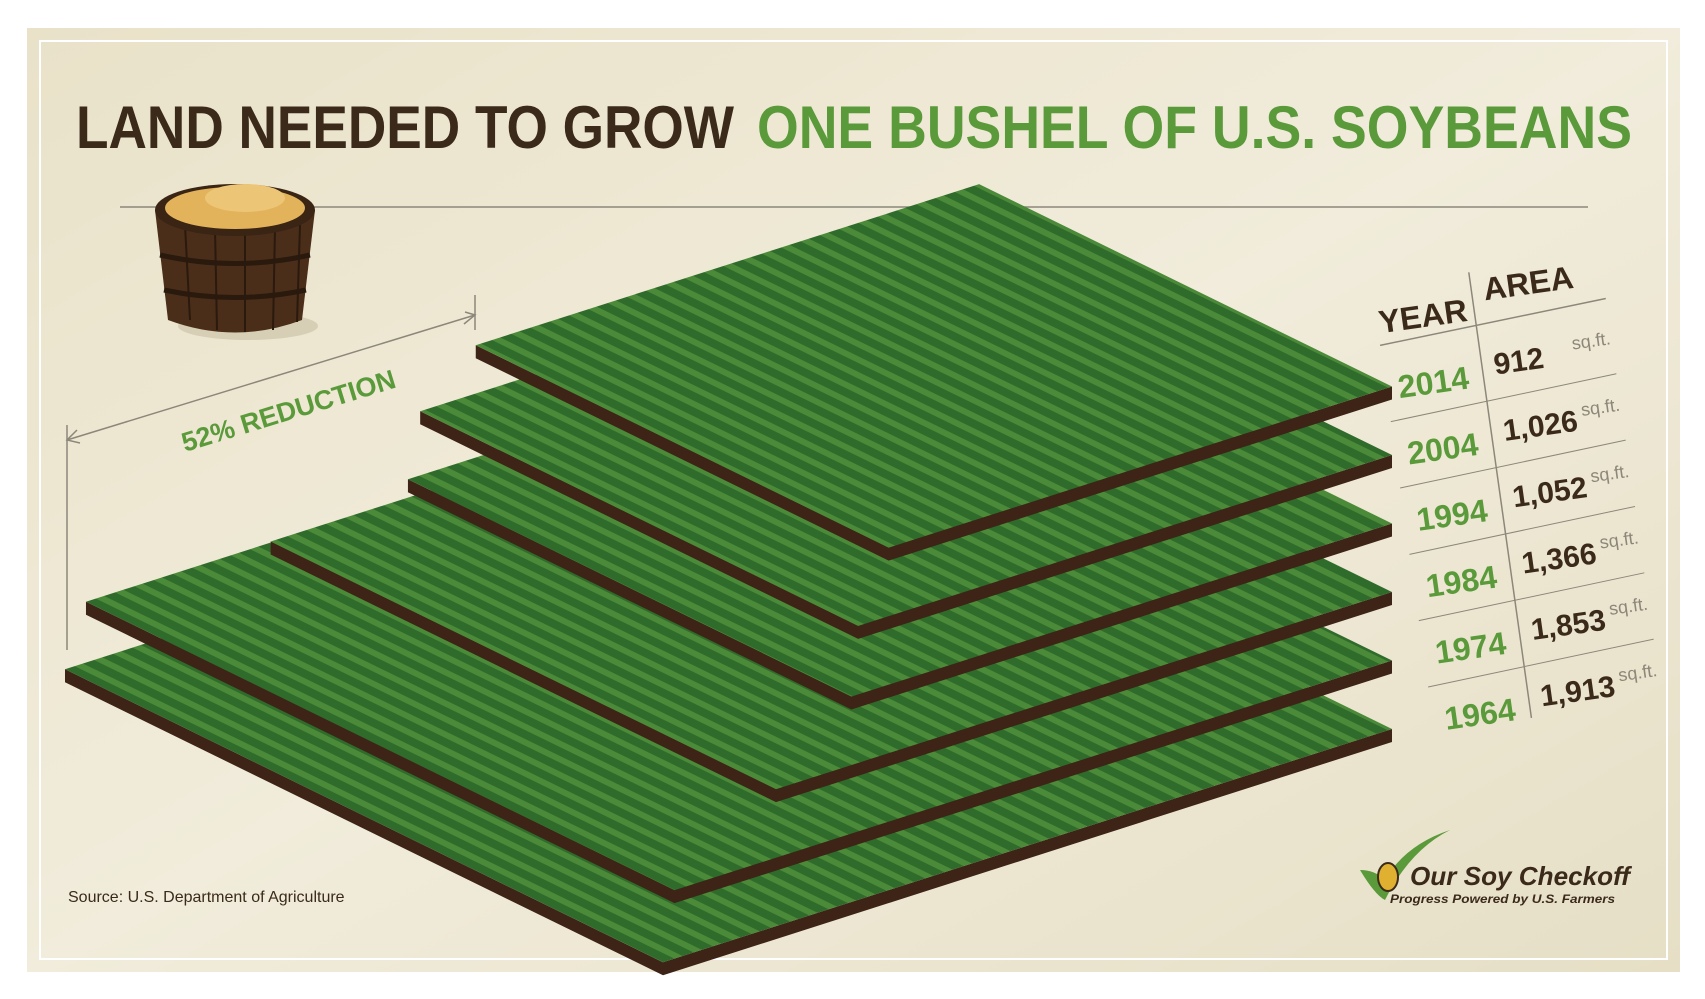 The height and width of the screenshot is (999, 1705). Describe the element at coordinates (236, 262) in the screenshot. I see `bushel-basket` at that location.